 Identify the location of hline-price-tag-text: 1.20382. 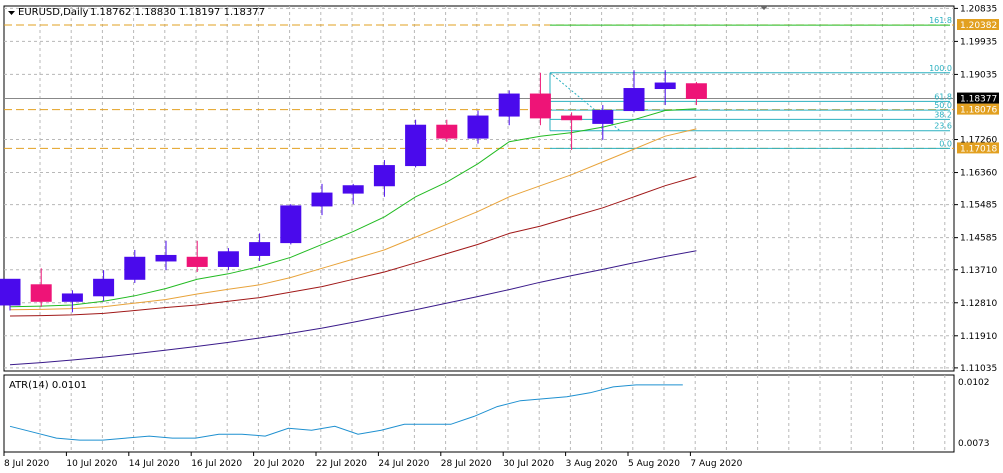
(978, 26).